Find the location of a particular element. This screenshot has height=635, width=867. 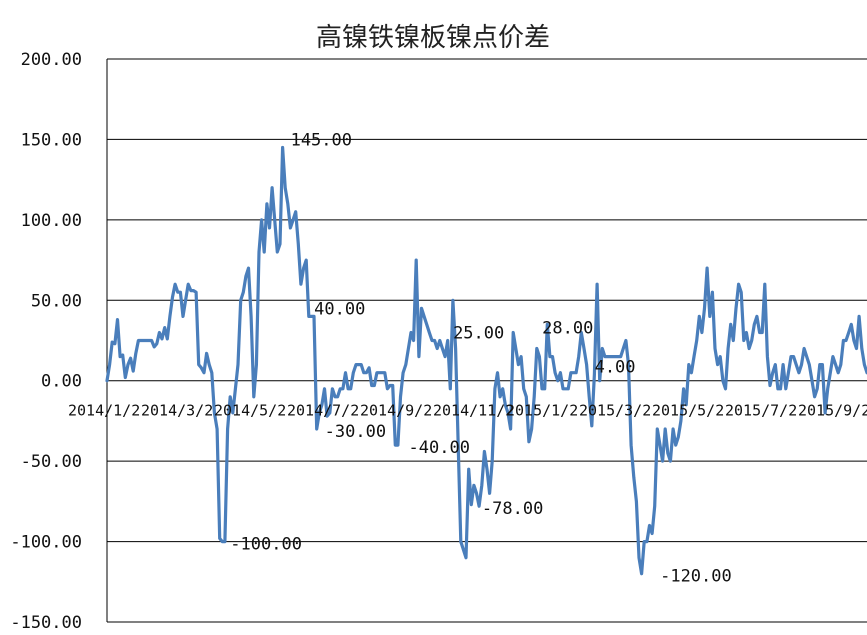

data-annotation: -30.00 is located at coordinates (355, 432).